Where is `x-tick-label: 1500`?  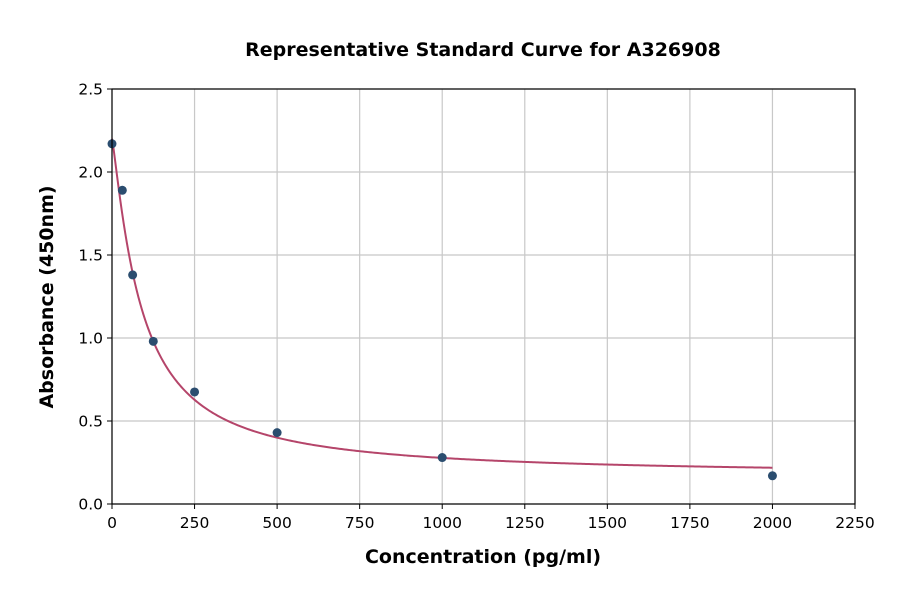
x-tick-label: 1500 is located at coordinates (607, 523).